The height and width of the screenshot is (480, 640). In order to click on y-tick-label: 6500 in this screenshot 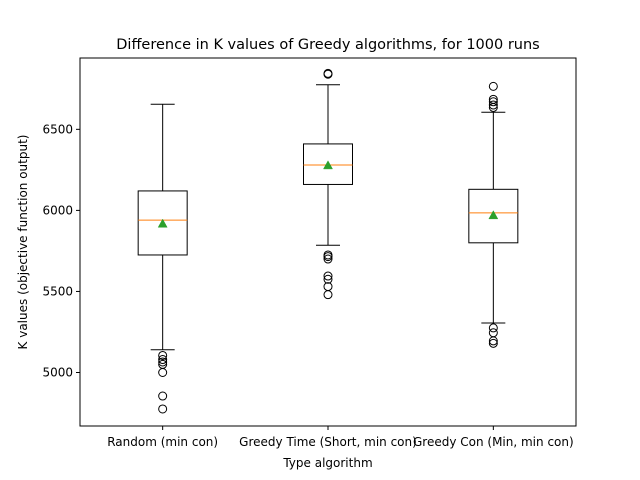, I will do `click(57, 129)`.